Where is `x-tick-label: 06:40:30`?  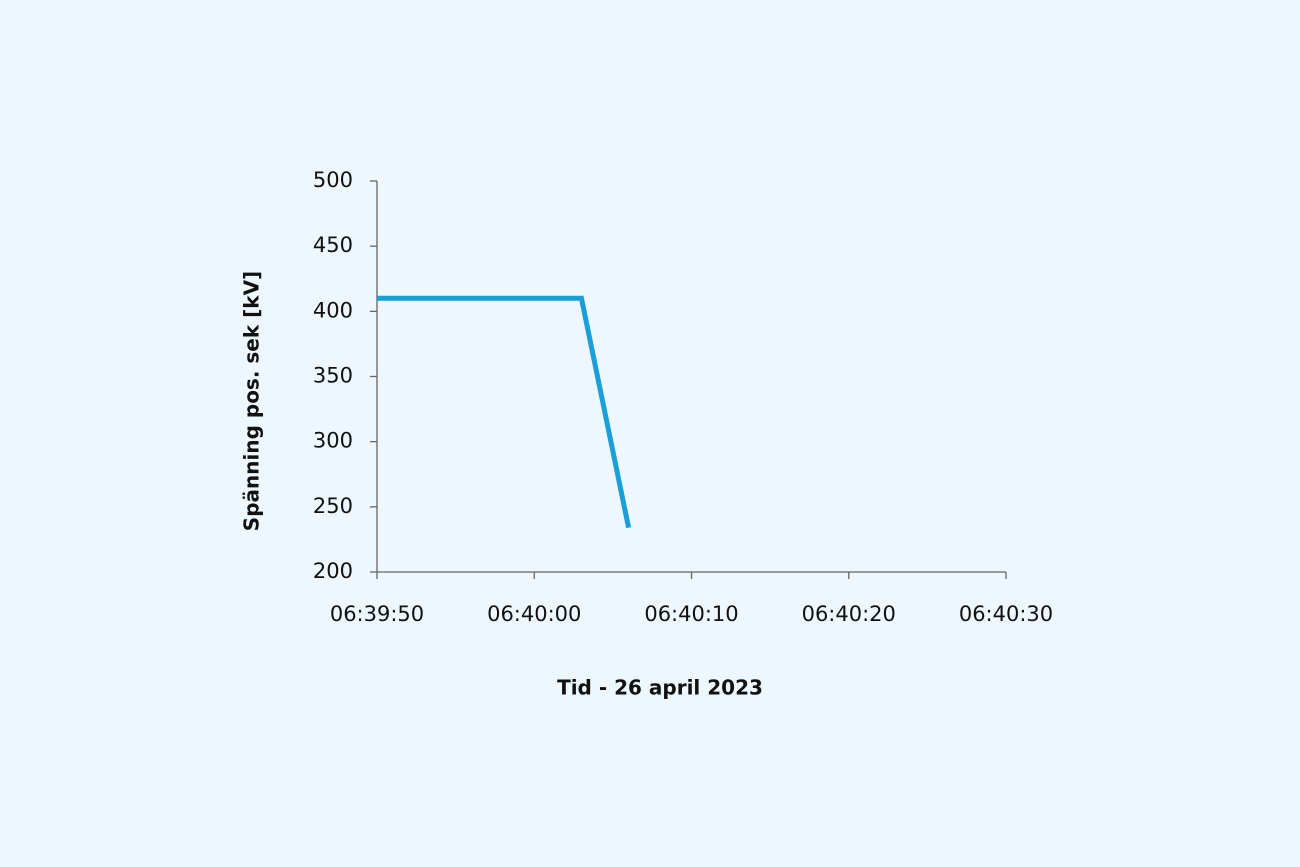 x-tick-label: 06:40:30 is located at coordinates (1006, 614).